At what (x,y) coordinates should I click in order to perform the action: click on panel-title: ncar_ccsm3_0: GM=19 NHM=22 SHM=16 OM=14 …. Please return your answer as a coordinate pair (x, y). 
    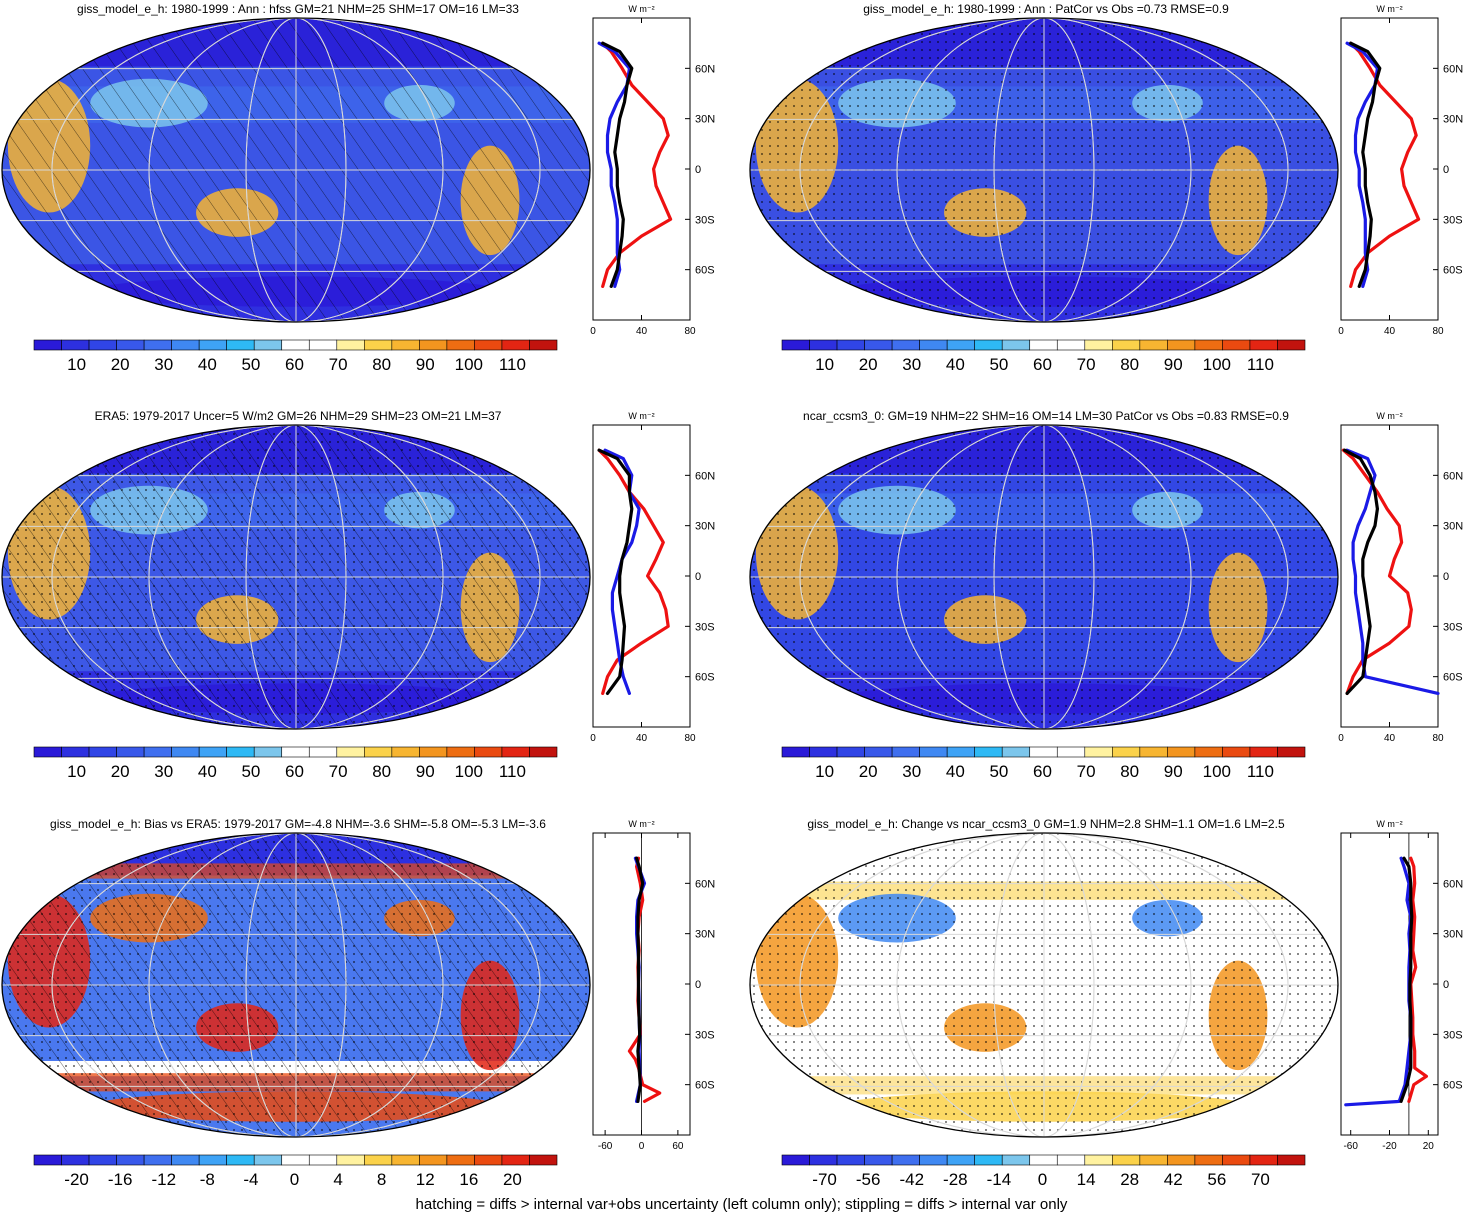
    Looking at the image, I should click on (1046, 416).